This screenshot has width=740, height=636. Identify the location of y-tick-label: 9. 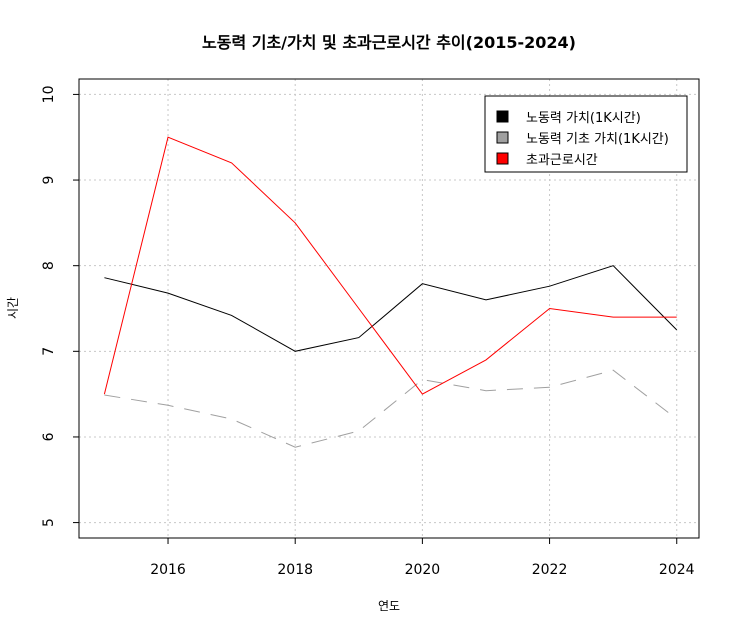
(49, 180).